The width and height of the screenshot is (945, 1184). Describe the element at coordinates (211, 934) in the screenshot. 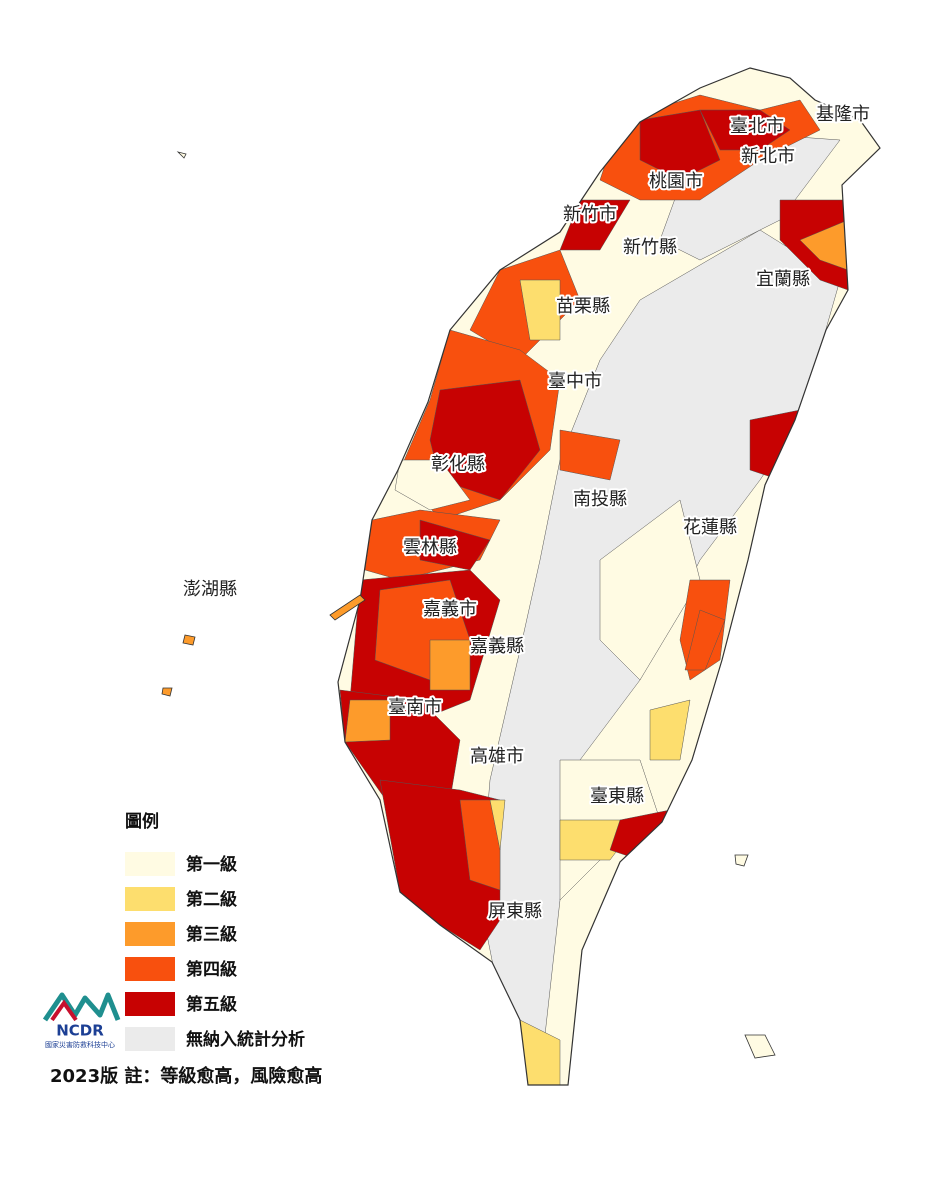

I see `legend-label: 第三級` at that location.